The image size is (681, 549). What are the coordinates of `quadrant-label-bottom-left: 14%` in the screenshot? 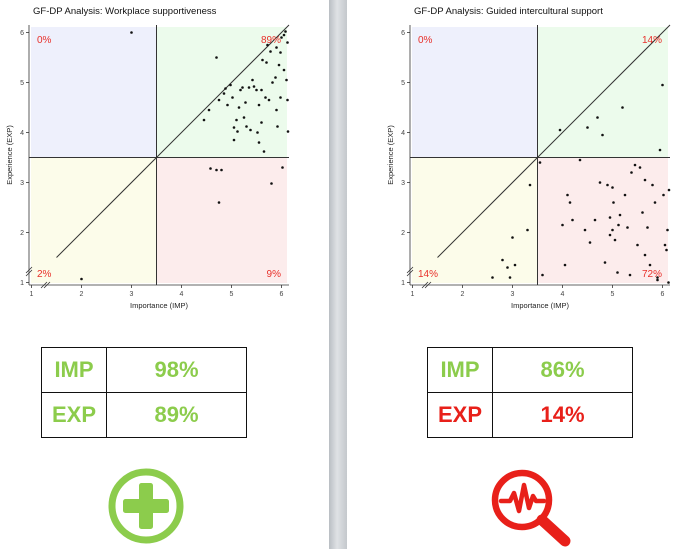 It's located at (428, 274).